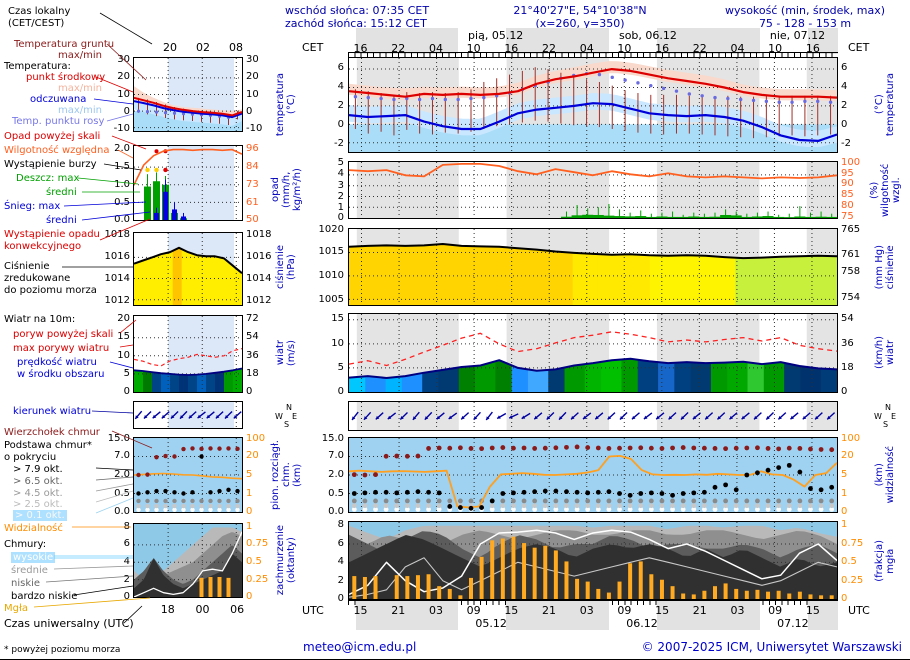 This screenshot has height=660, width=910. I want to click on legend-max-gusts: max porywy wiatru, so click(61, 348).